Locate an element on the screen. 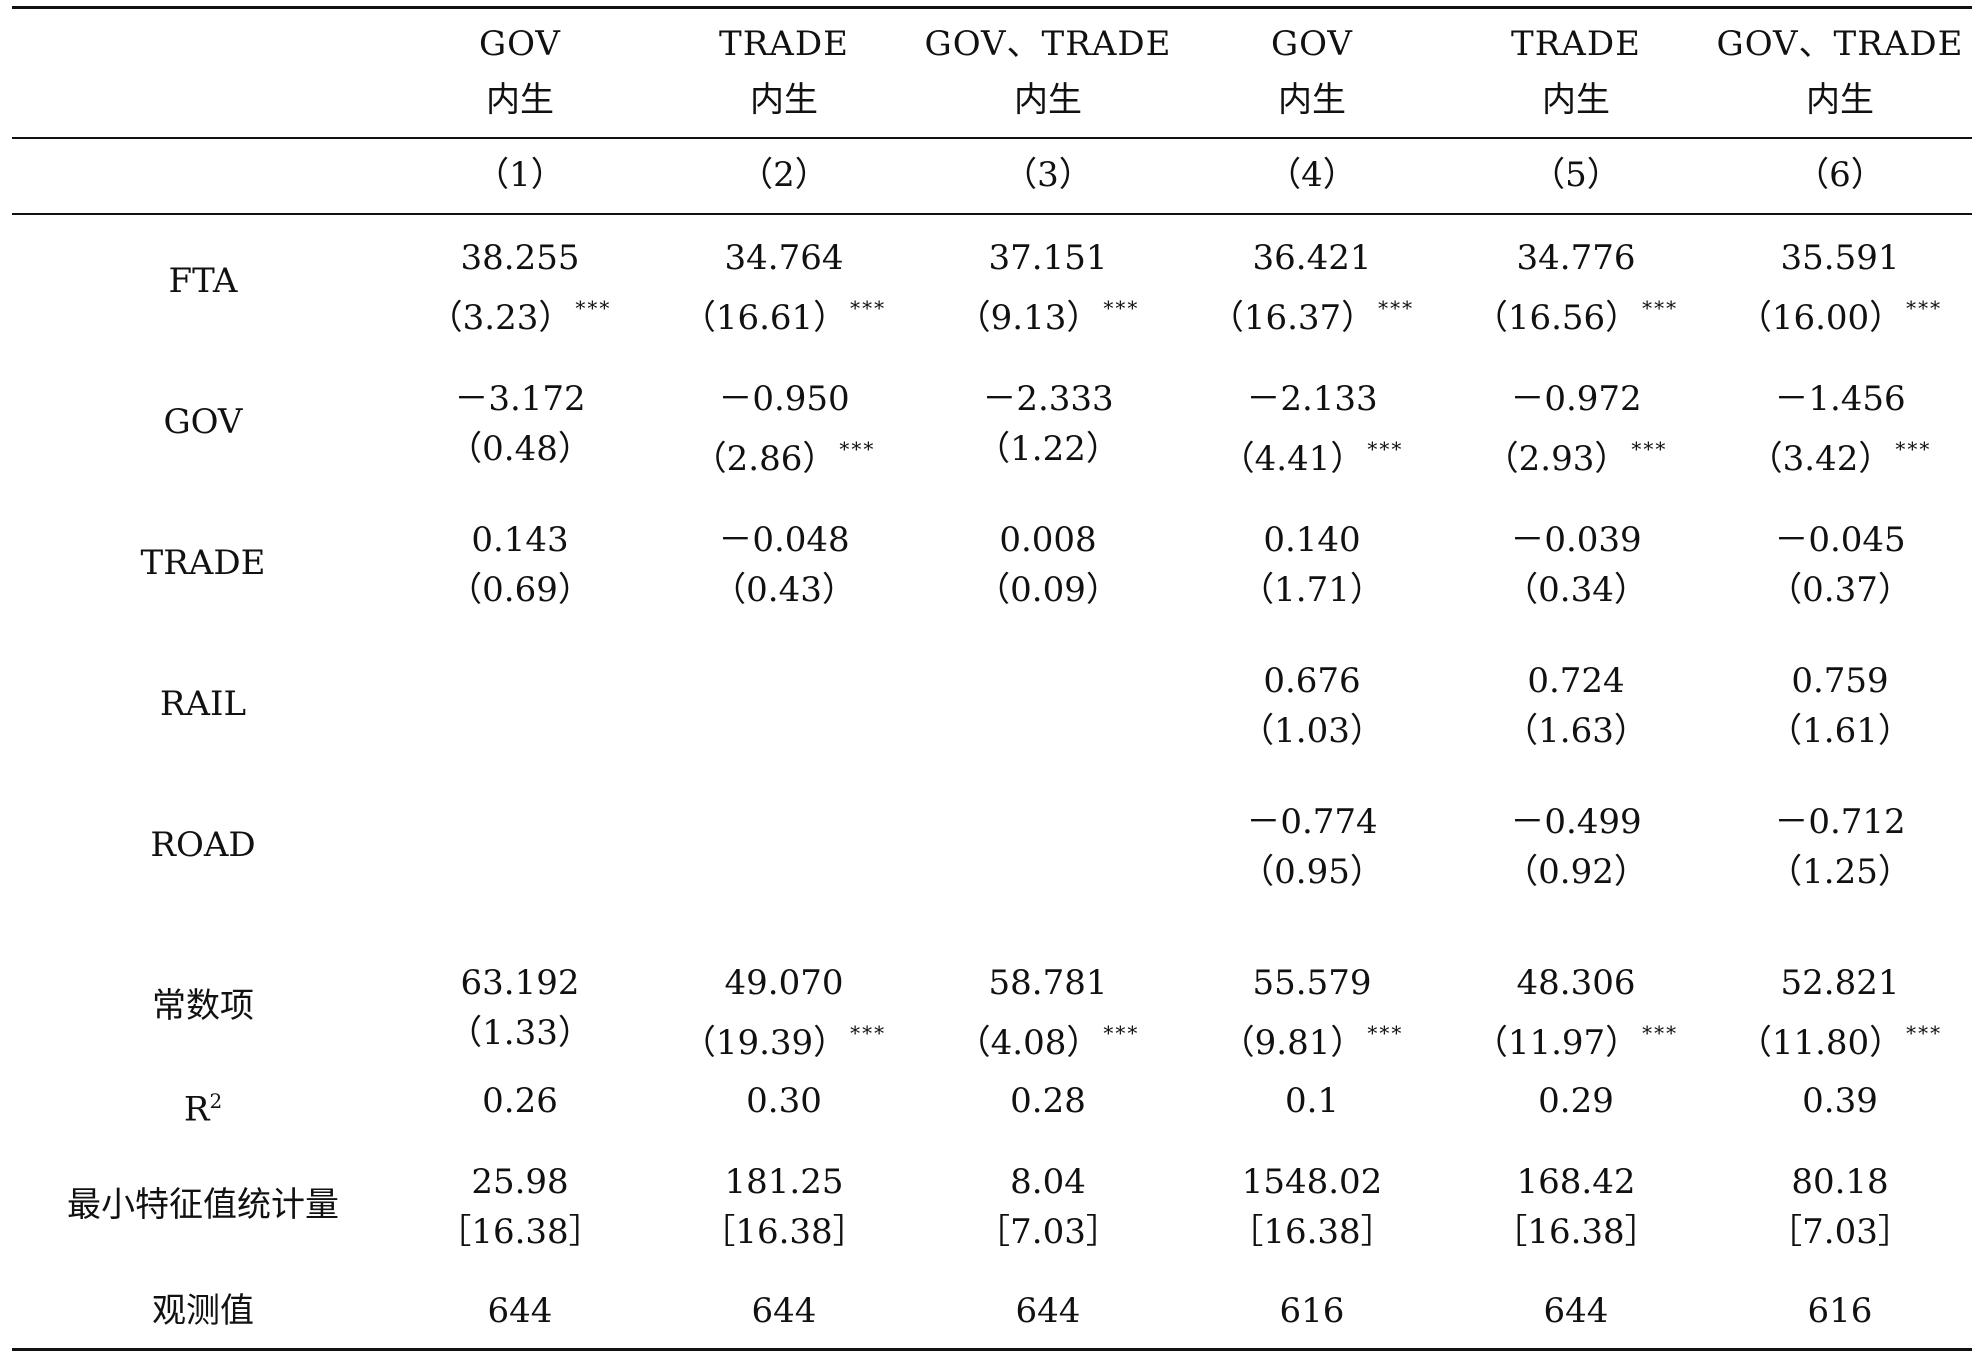 The height and width of the screenshot is (1359, 1976). row-label-obs: 观测值 is located at coordinates (203, 1311).